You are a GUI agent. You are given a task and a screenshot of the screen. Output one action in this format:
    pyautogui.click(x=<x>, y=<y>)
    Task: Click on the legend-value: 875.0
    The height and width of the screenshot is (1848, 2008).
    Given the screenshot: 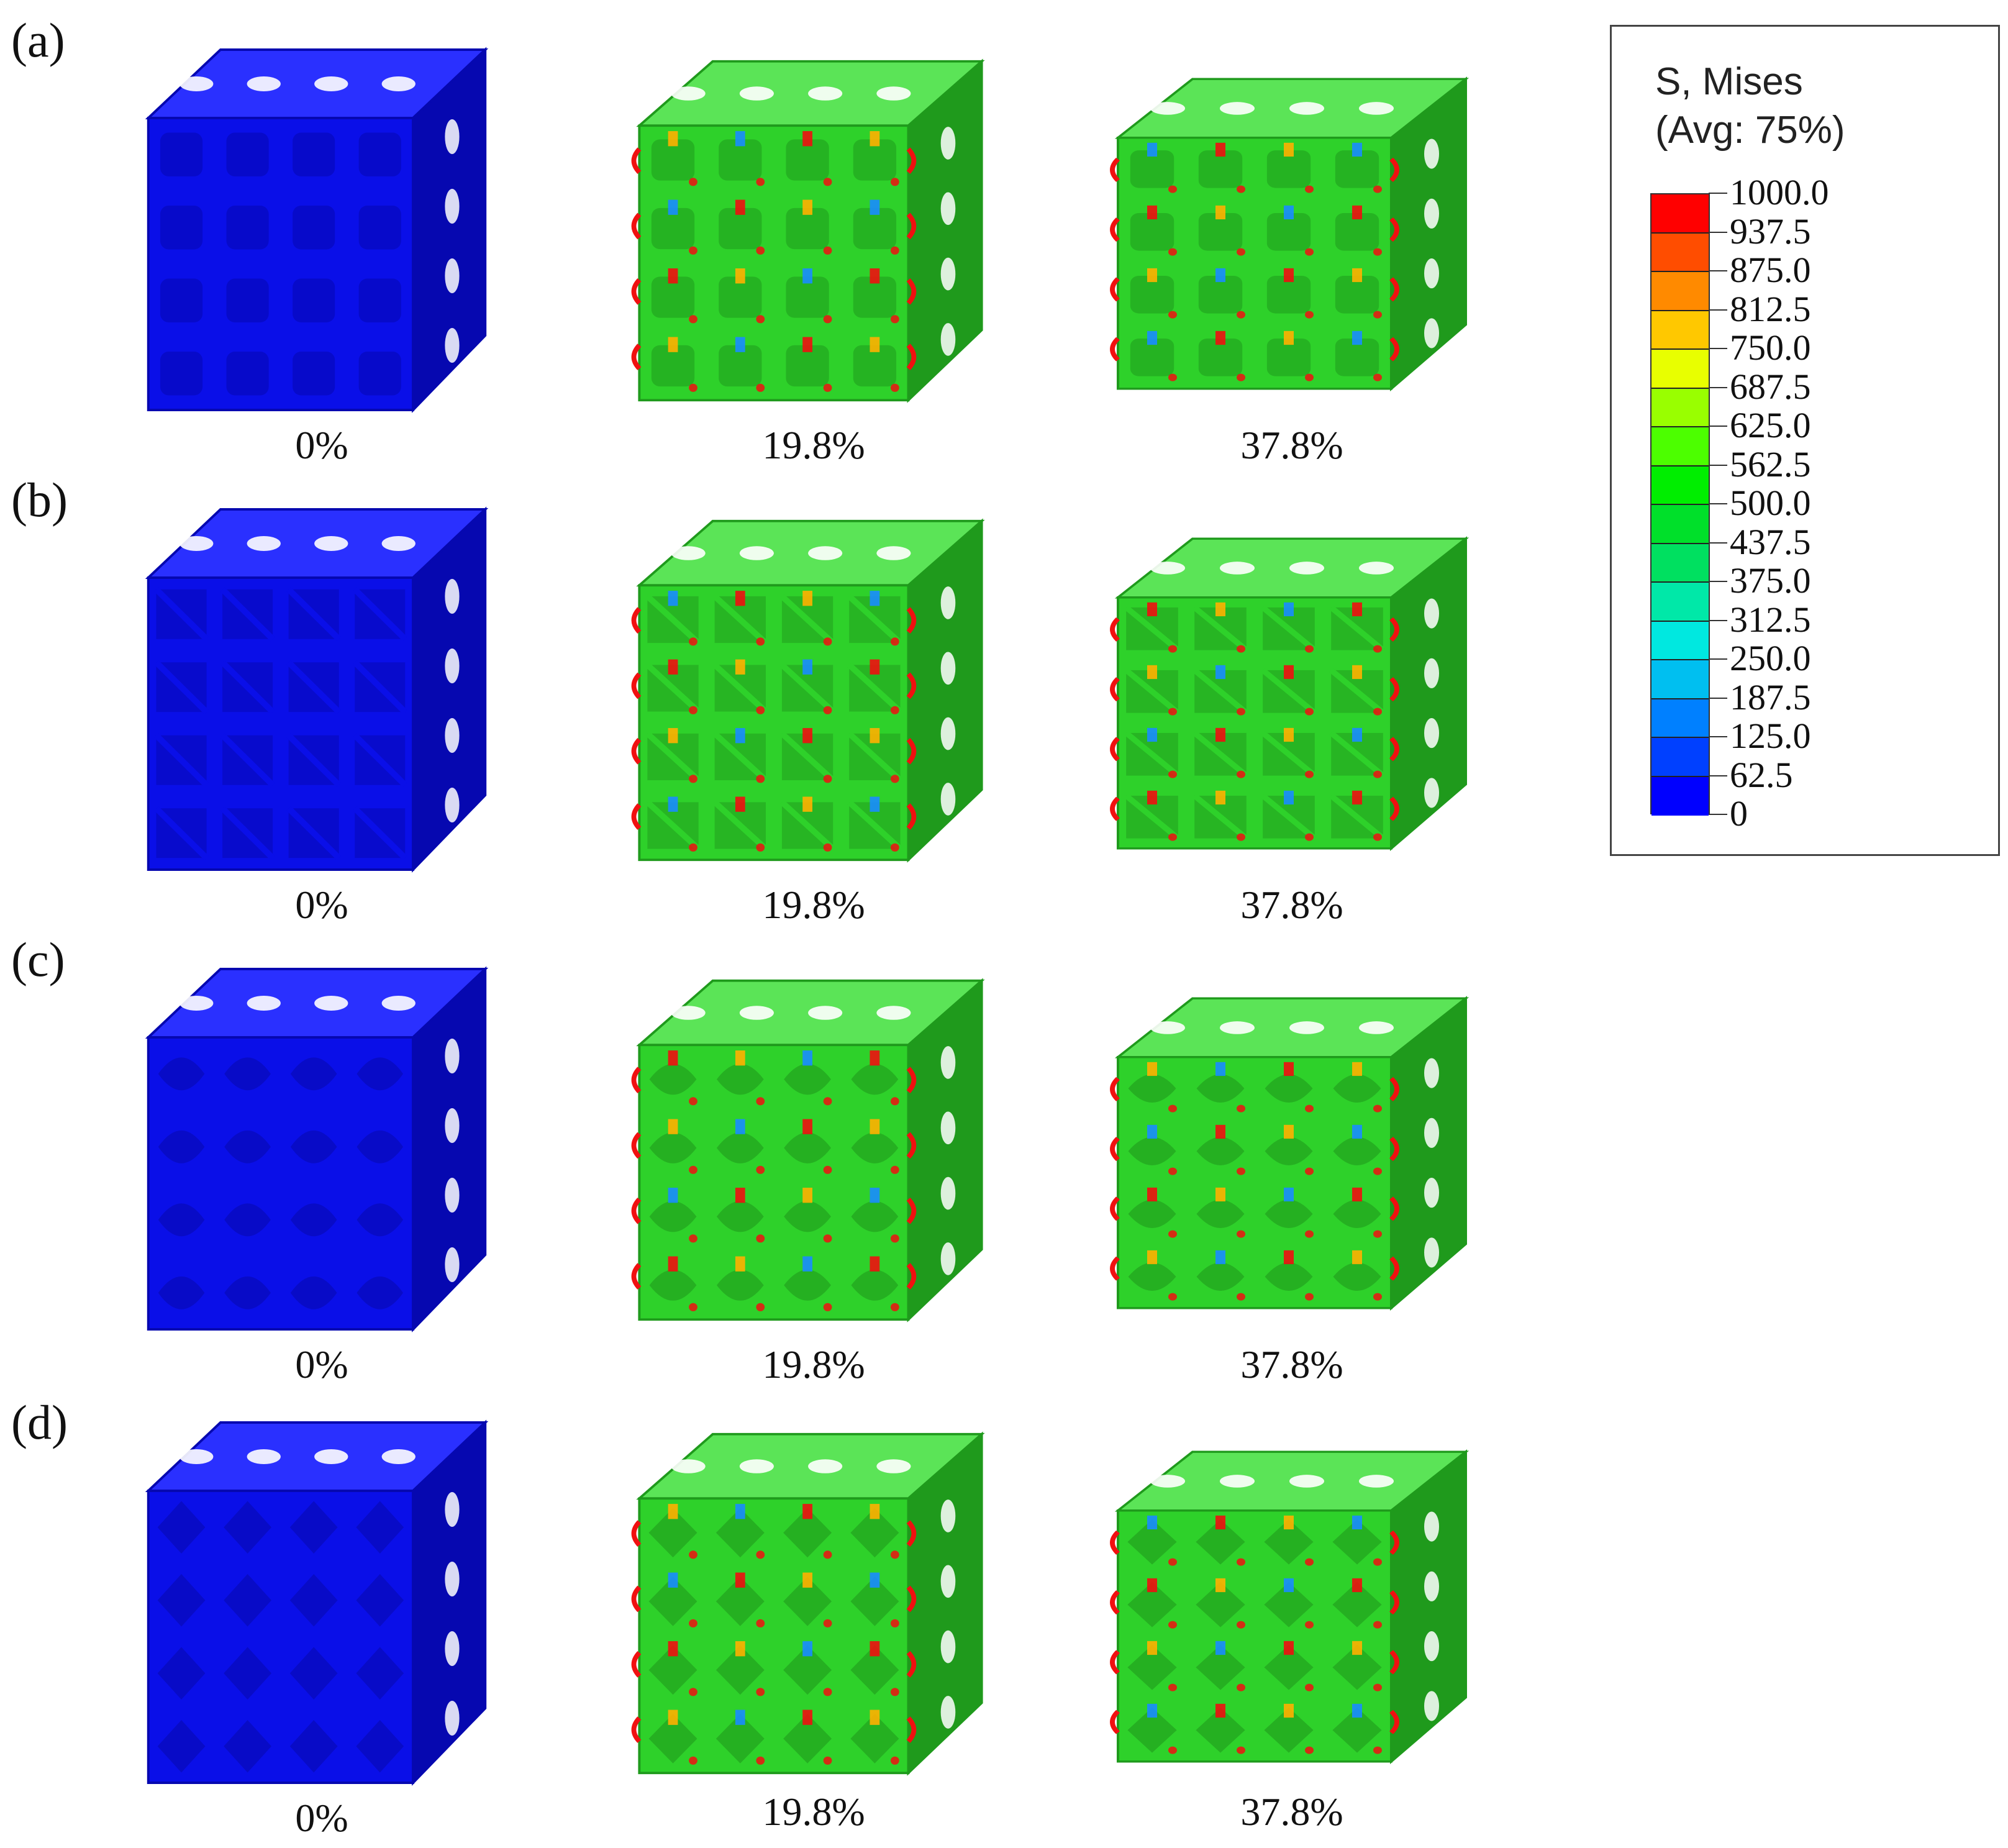 What is the action you would take?
    pyautogui.click(x=1770, y=270)
    